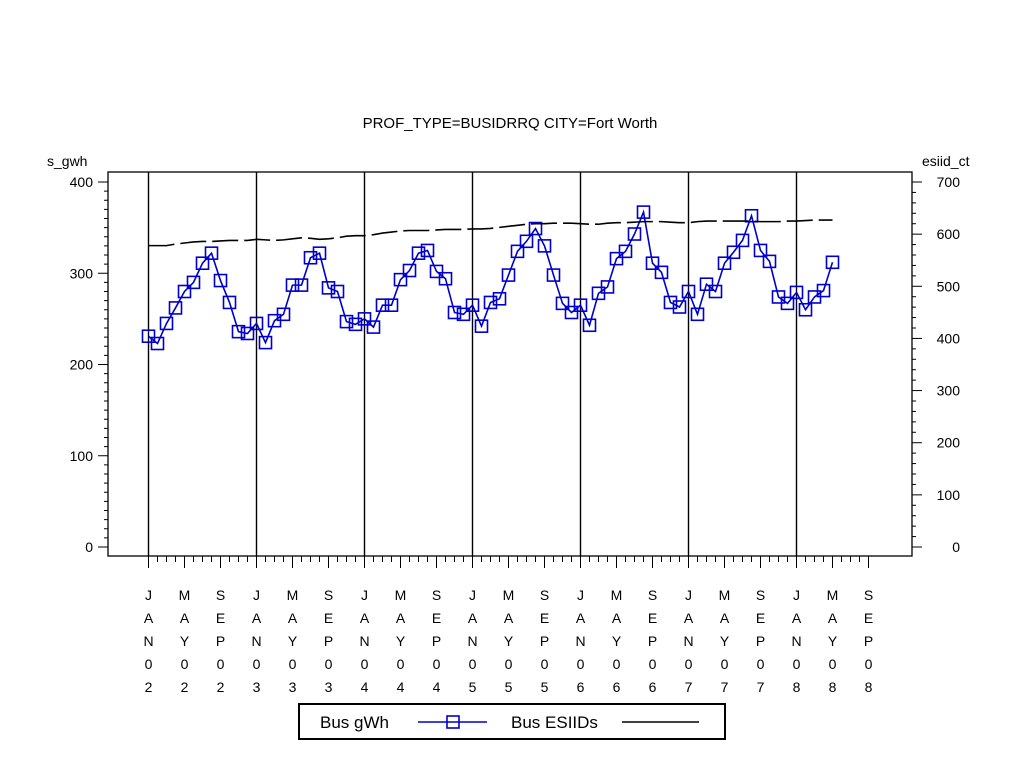 This screenshot has width=1024, height=768. Describe the element at coordinates (82, 273) in the screenshot. I see `y-left-tick-label: 300` at that location.